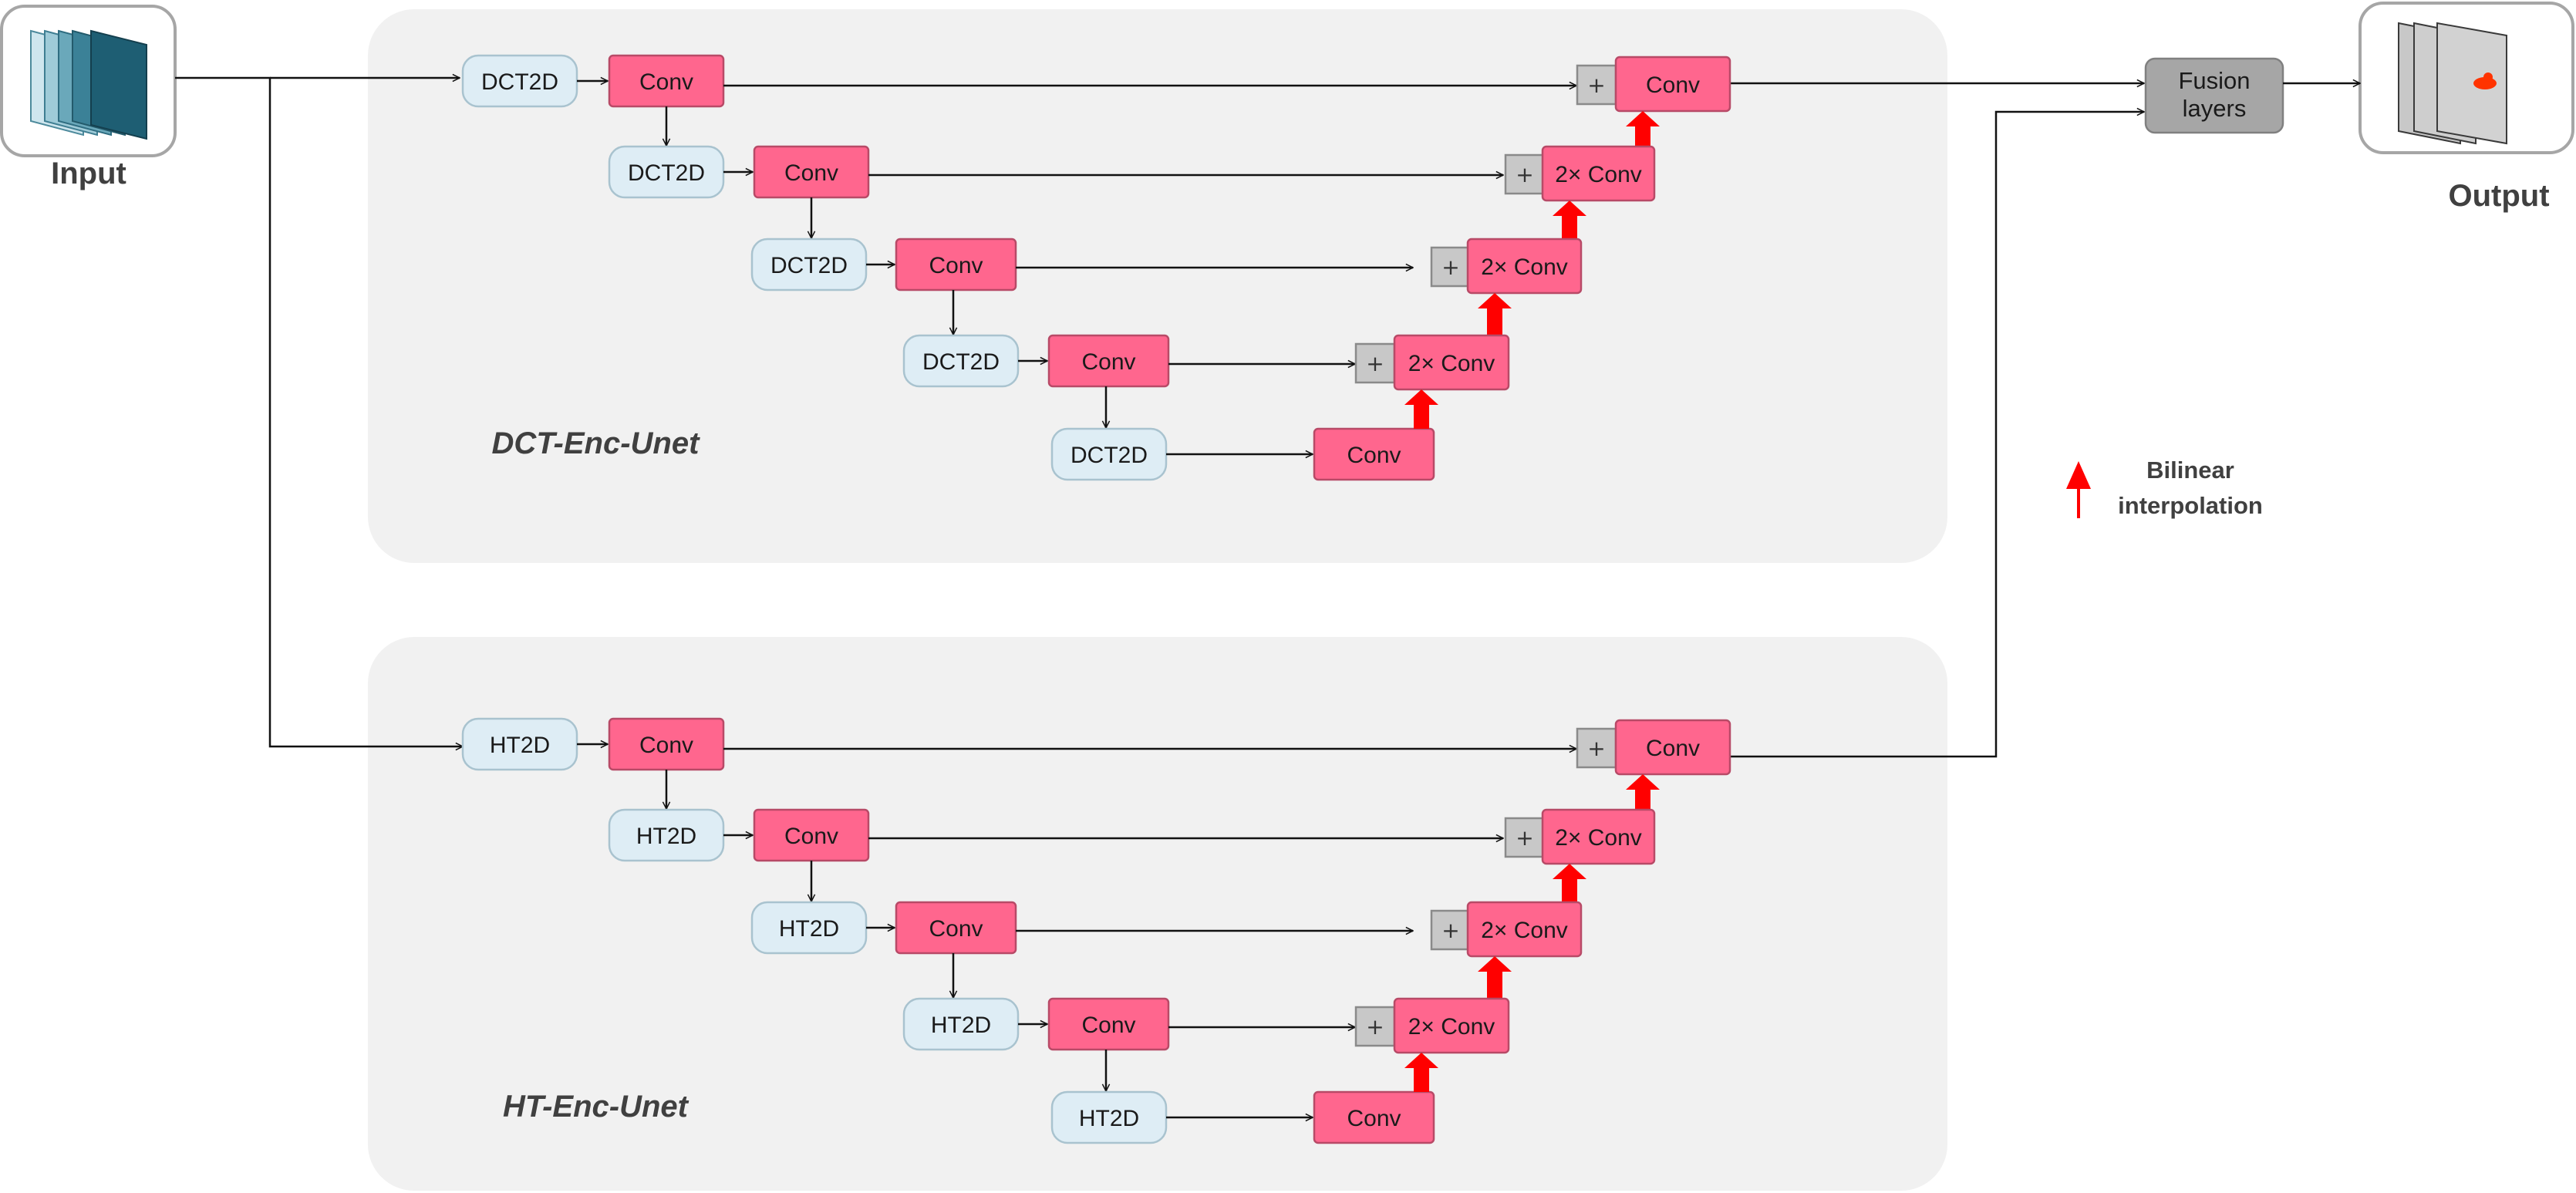  What do you see at coordinates (88, 173) in the screenshot?
I see `input-label: Input` at bounding box center [88, 173].